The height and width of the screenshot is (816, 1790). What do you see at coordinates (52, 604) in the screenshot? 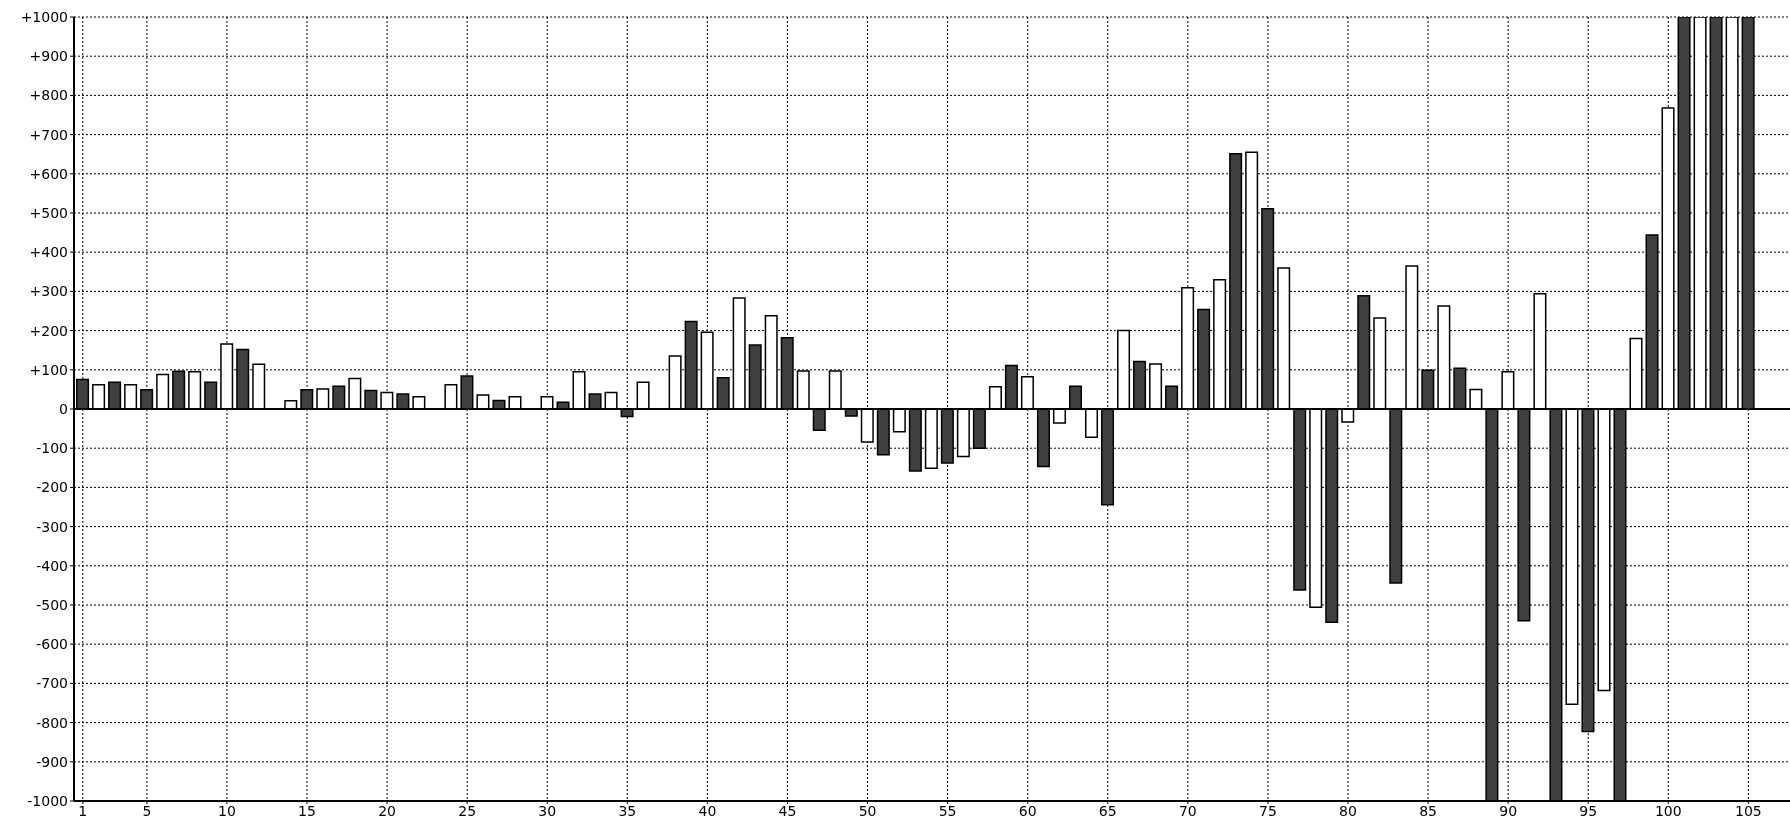
I see `y-tick-label: -500` at bounding box center [52, 604].